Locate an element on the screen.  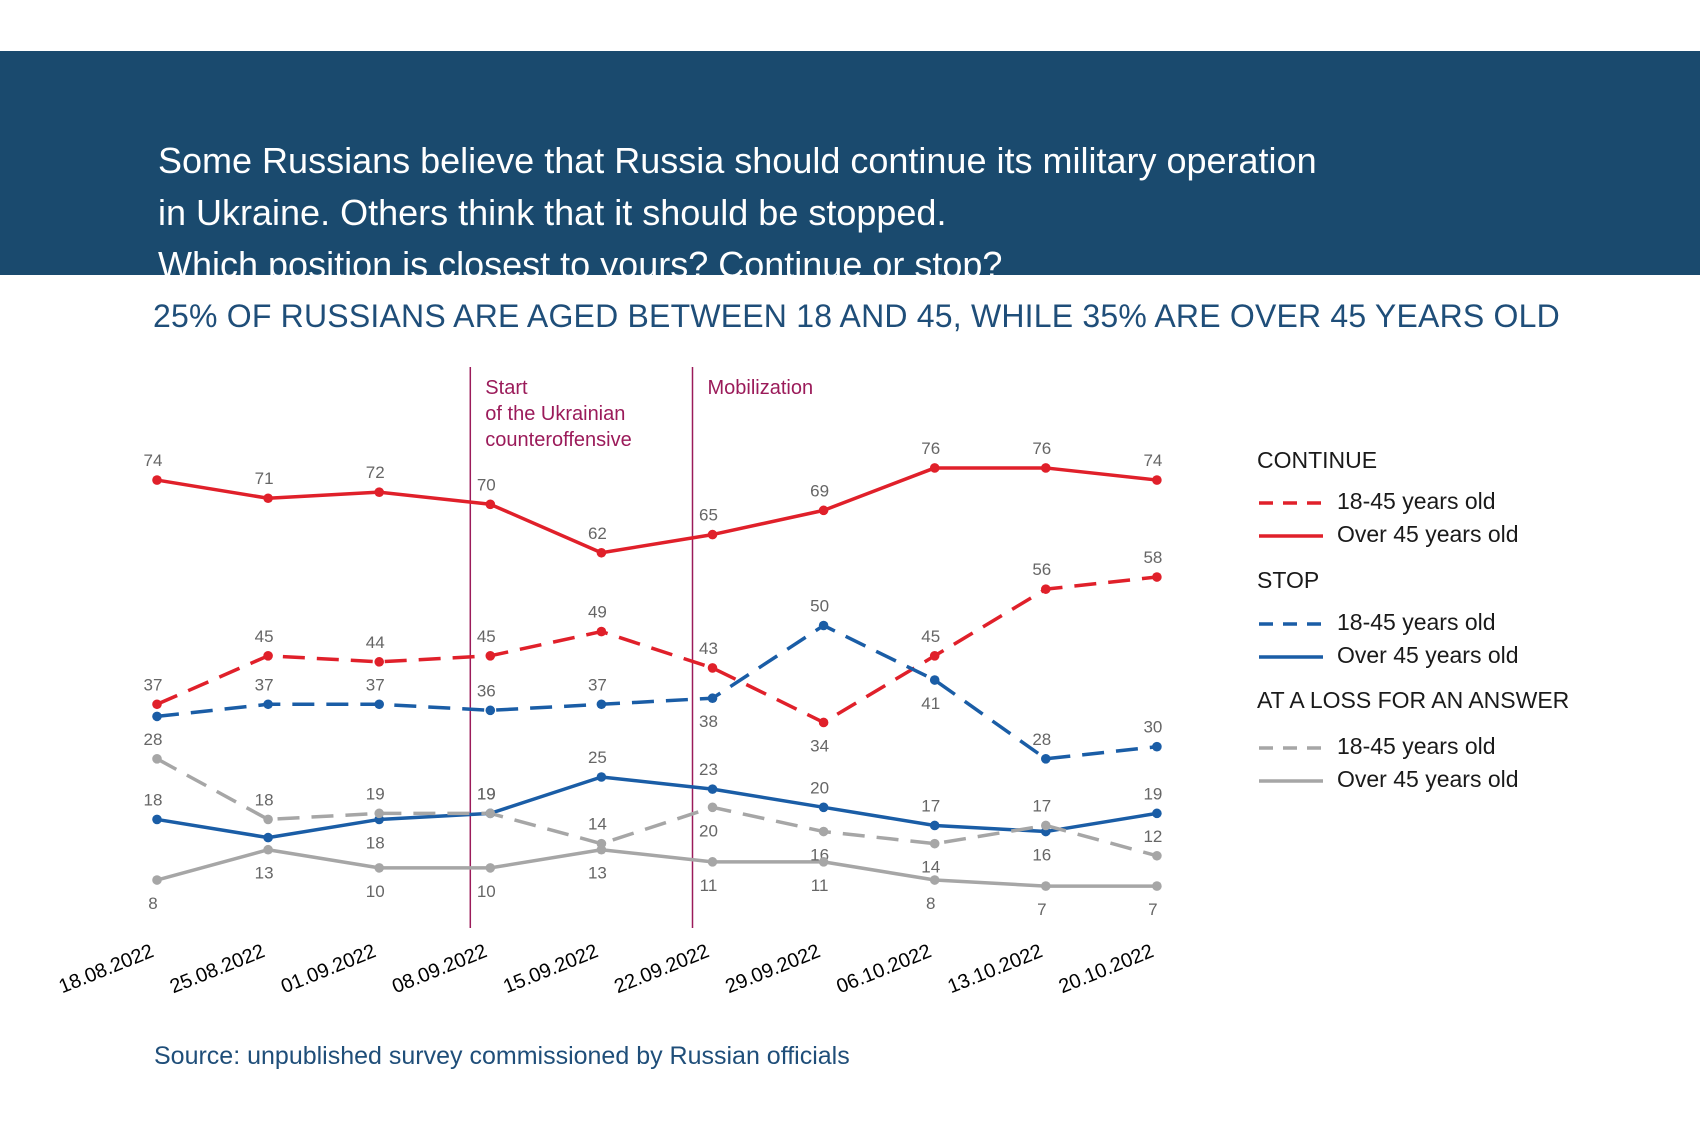
event-annotation: Start of the Ukrainian counteroffensive is located at coordinates (558, 414).